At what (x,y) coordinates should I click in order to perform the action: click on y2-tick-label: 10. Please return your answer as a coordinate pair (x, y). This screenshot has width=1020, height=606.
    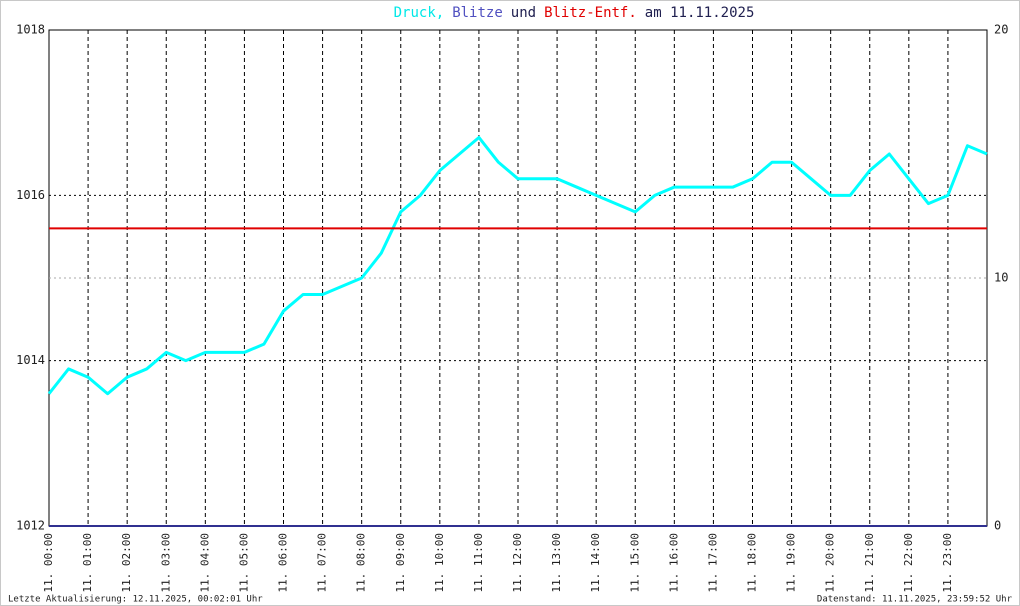
    Looking at the image, I should click on (1001, 278).